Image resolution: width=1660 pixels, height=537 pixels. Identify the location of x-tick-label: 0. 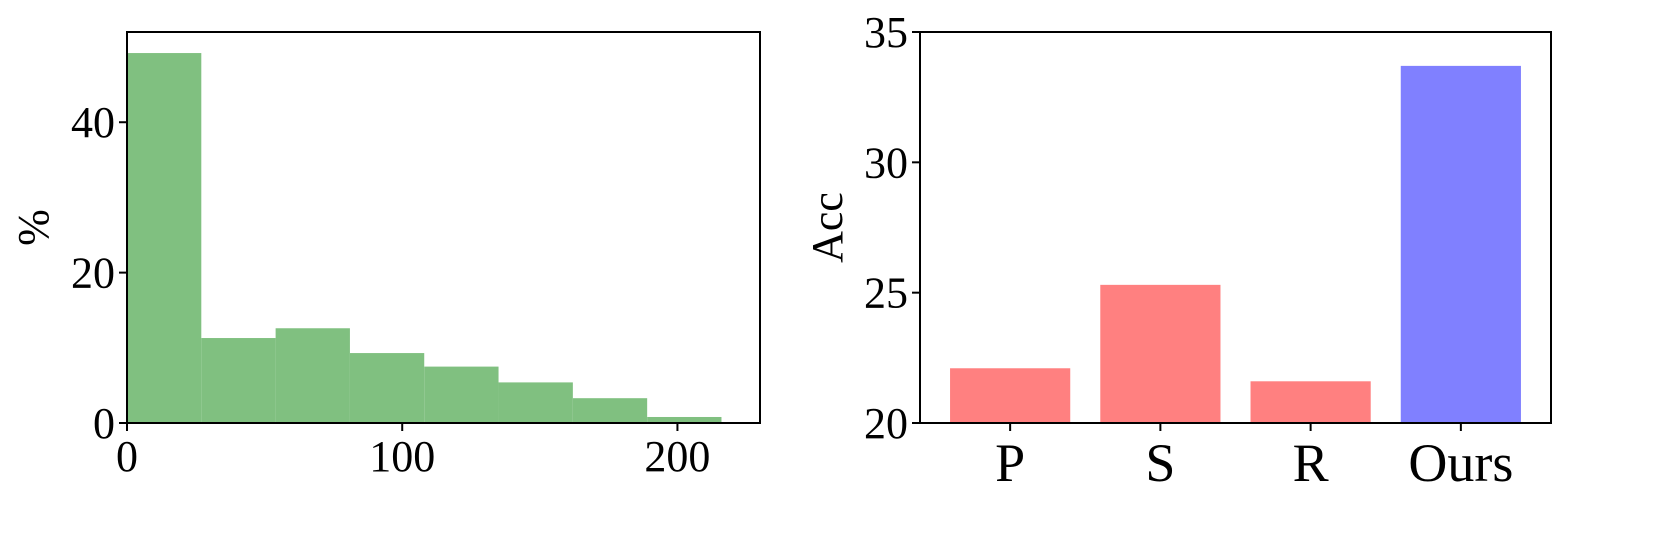
(127, 456).